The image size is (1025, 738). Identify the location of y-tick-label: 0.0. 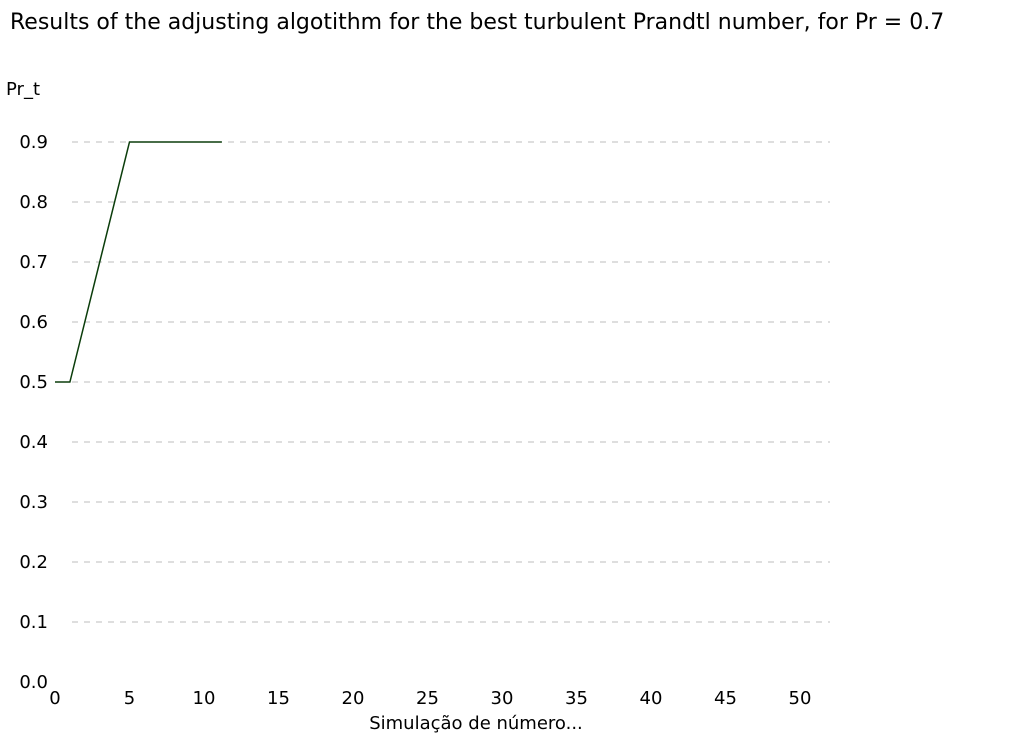
(33, 682).